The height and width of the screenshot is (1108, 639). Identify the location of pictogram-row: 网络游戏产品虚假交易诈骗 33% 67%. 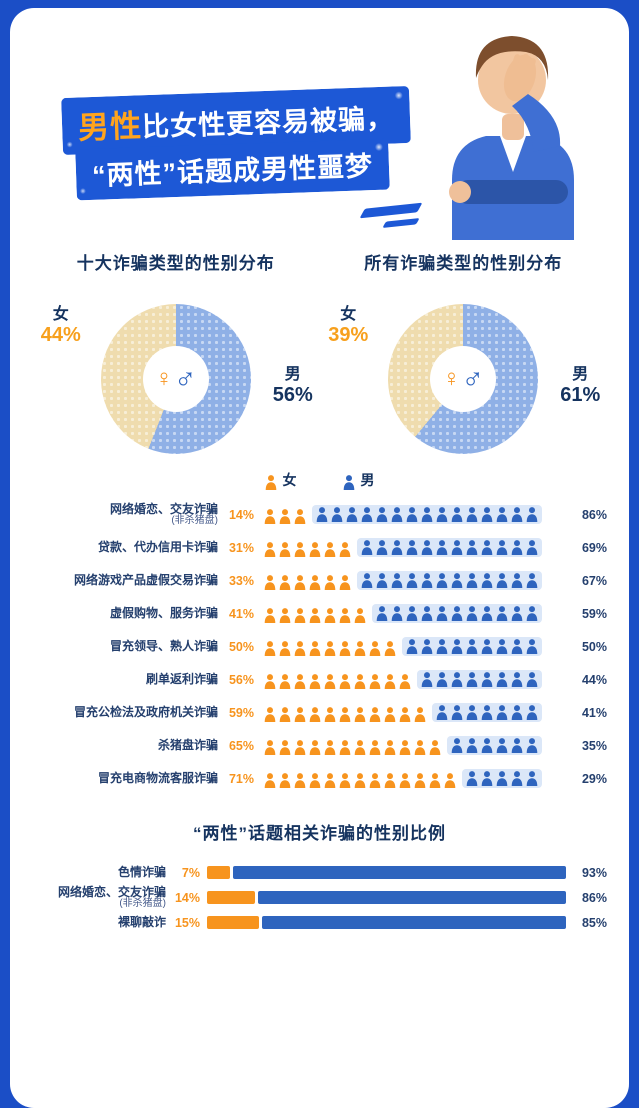
(319, 580).